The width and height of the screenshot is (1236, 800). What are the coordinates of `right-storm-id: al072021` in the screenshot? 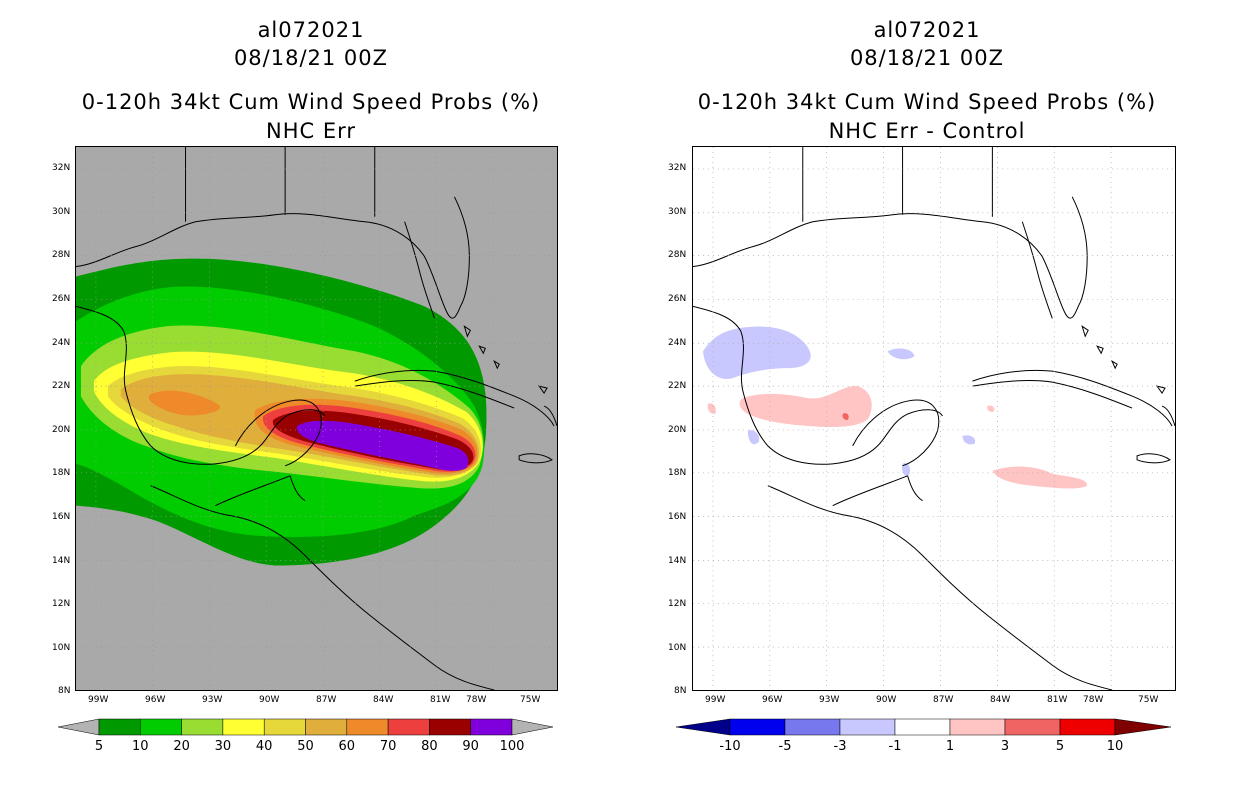 It's located at (927, 30).